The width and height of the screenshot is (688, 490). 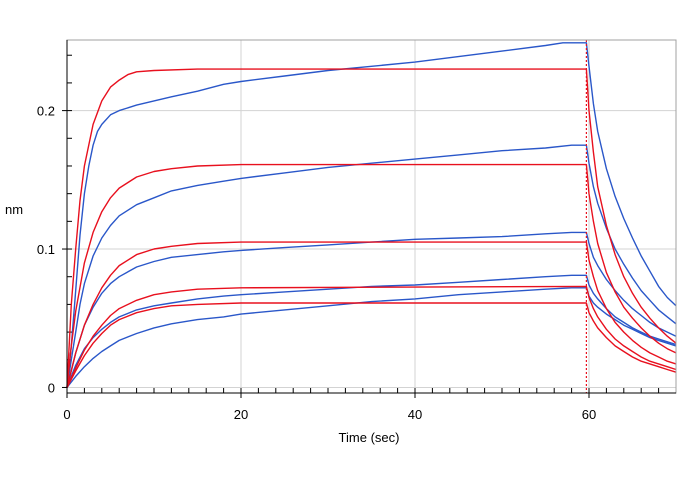 I want to click on x-tick-label: 0, so click(x=66, y=414).